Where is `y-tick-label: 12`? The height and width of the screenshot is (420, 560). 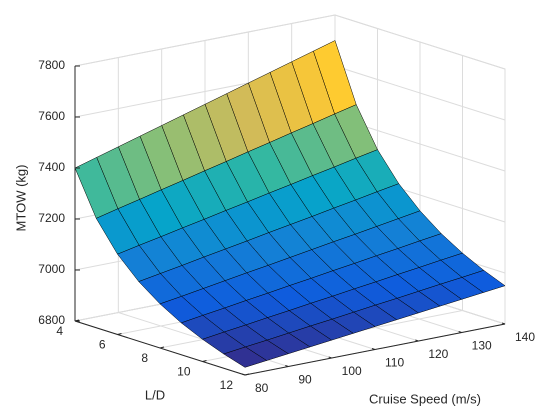
y-tick-label: 12 is located at coordinates (227, 385).